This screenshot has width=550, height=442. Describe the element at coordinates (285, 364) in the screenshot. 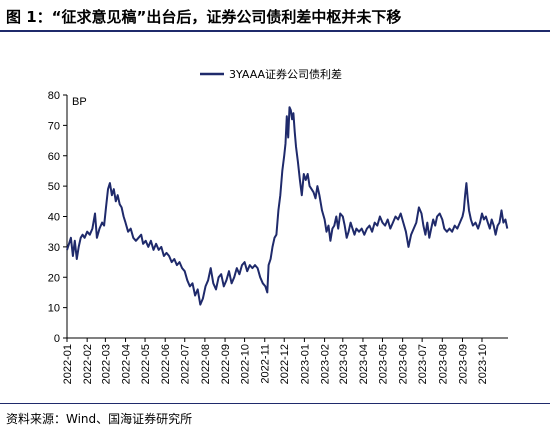

I see `x-tick-label: 2022-12` at that location.